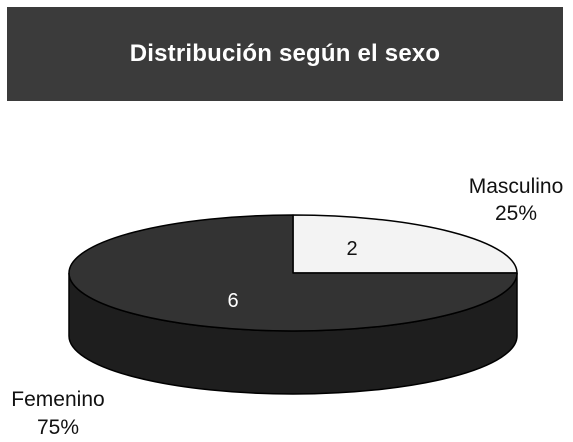 Image resolution: width=573 pixels, height=442 pixels. Describe the element at coordinates (232, 301) in the screenshot. I see `slice-value-label-femenino: 6` at that location.